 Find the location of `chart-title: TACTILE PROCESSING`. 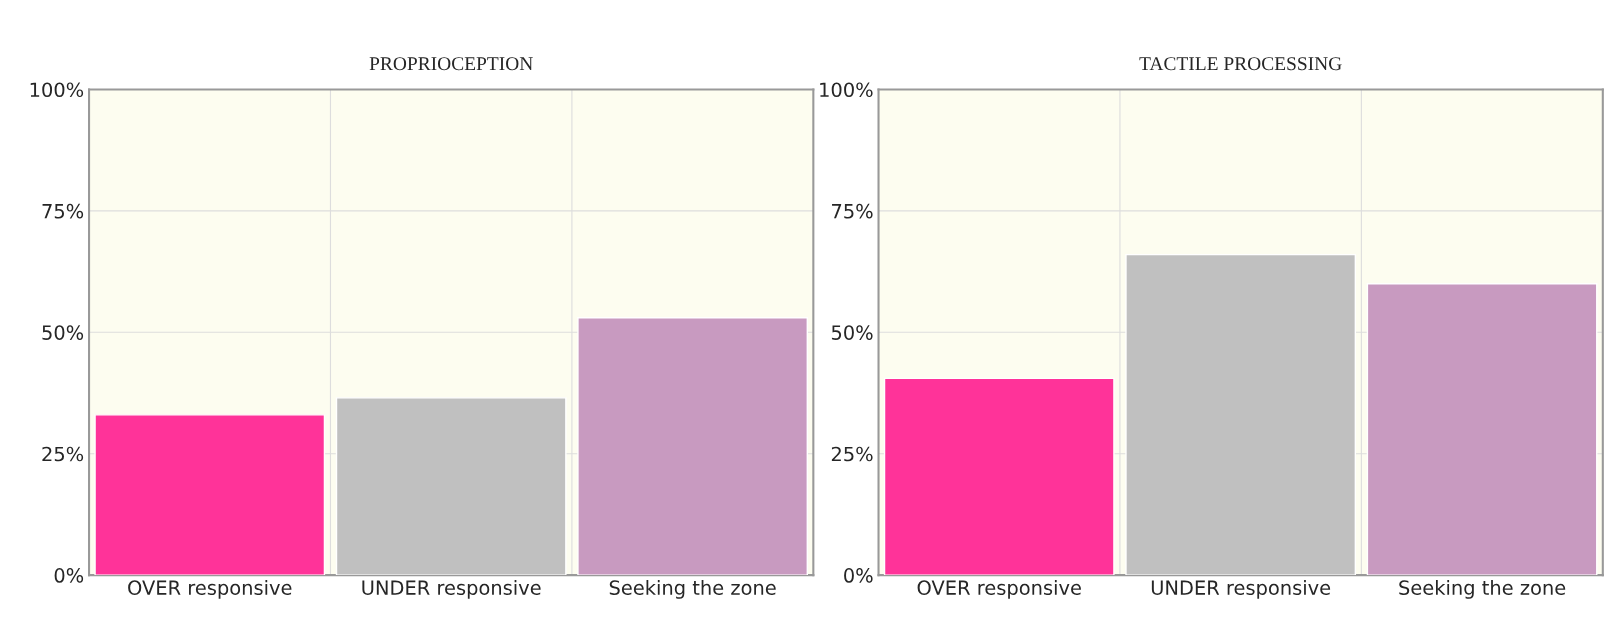

chart-title: TACTILE PROCESSING is located at coordinates (1240, 64).